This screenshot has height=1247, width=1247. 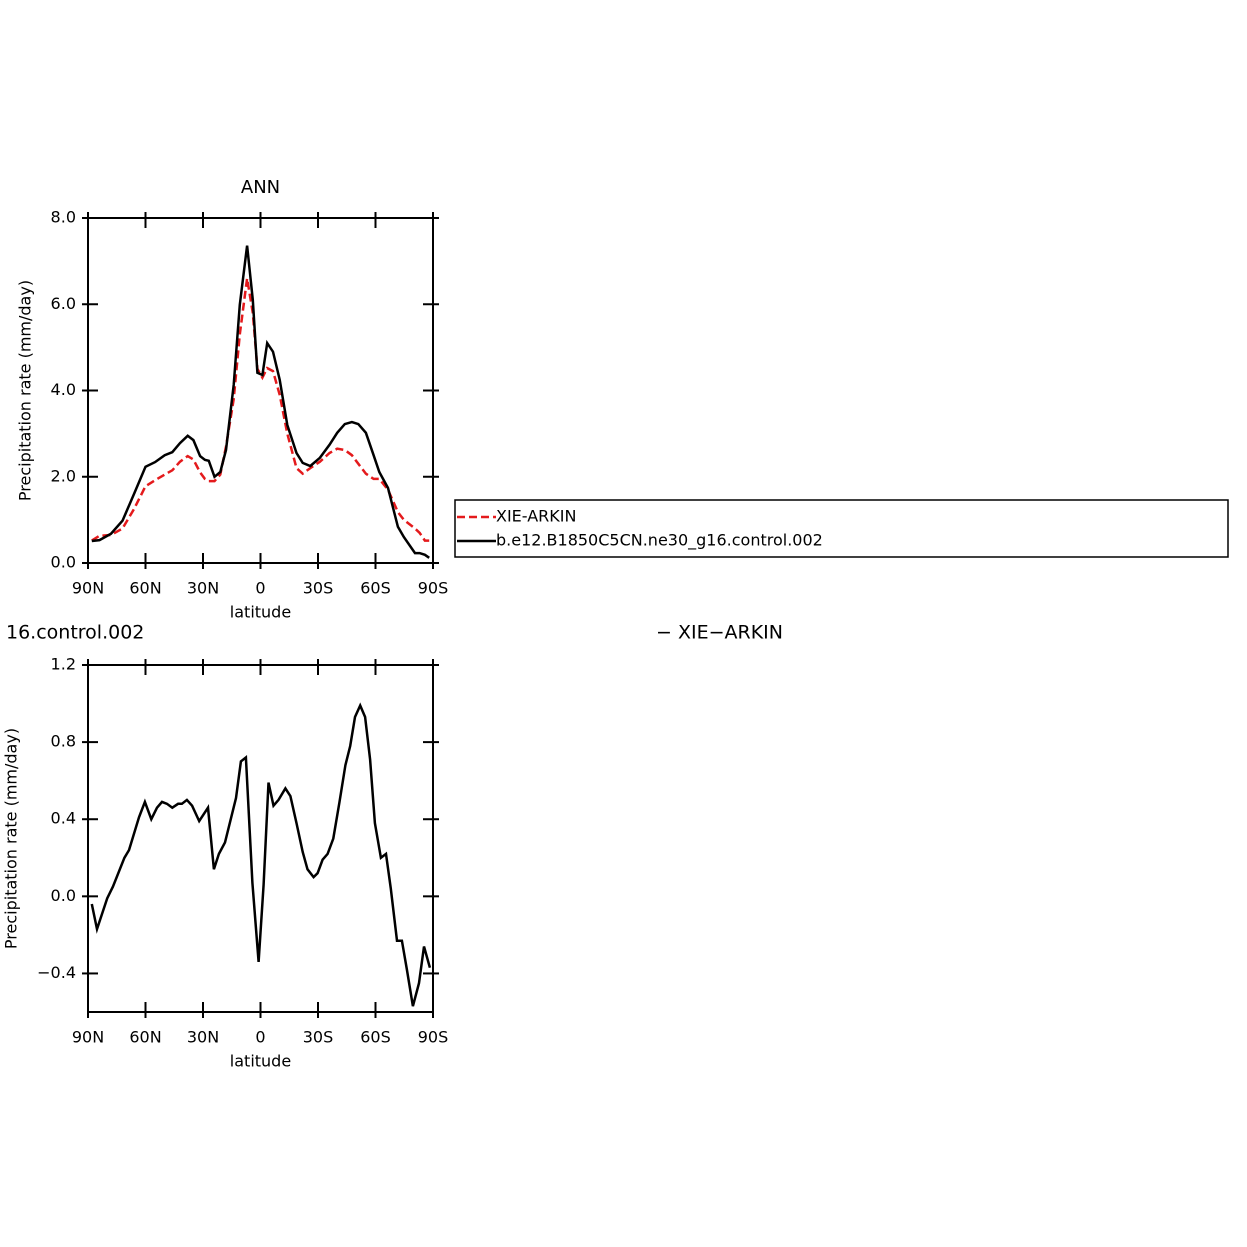 I want to click on chart-title-left: 16.control.002, so click(x=75, y=633).